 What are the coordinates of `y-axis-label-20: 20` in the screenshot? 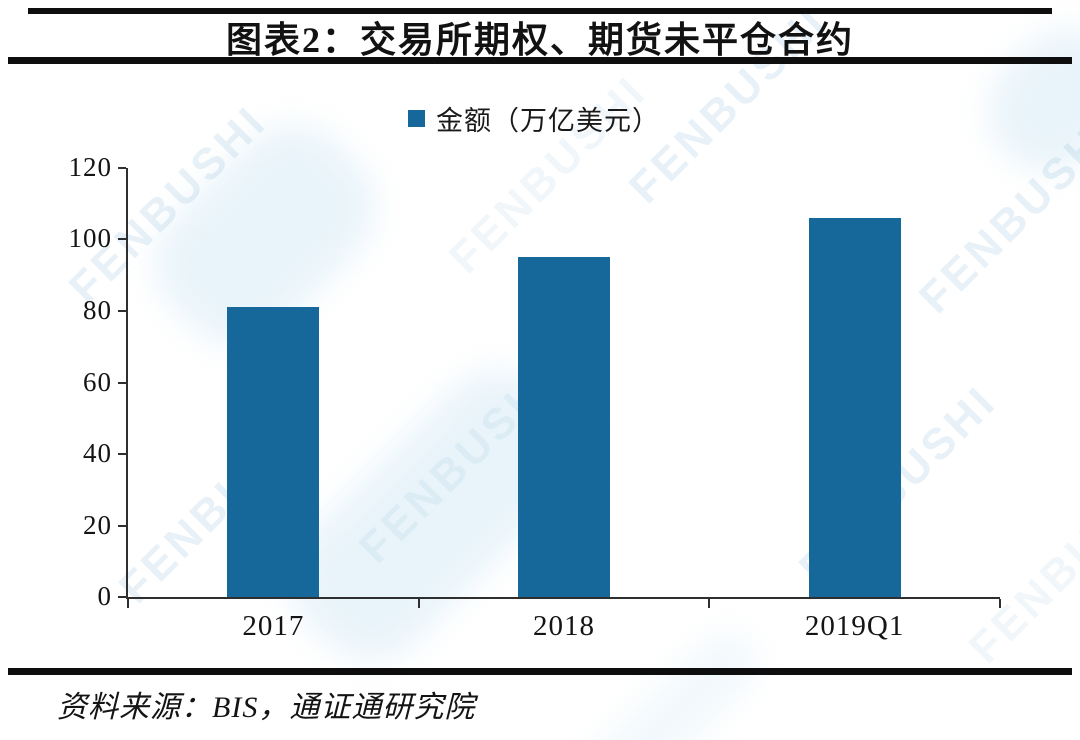 It's located at (97, 524).